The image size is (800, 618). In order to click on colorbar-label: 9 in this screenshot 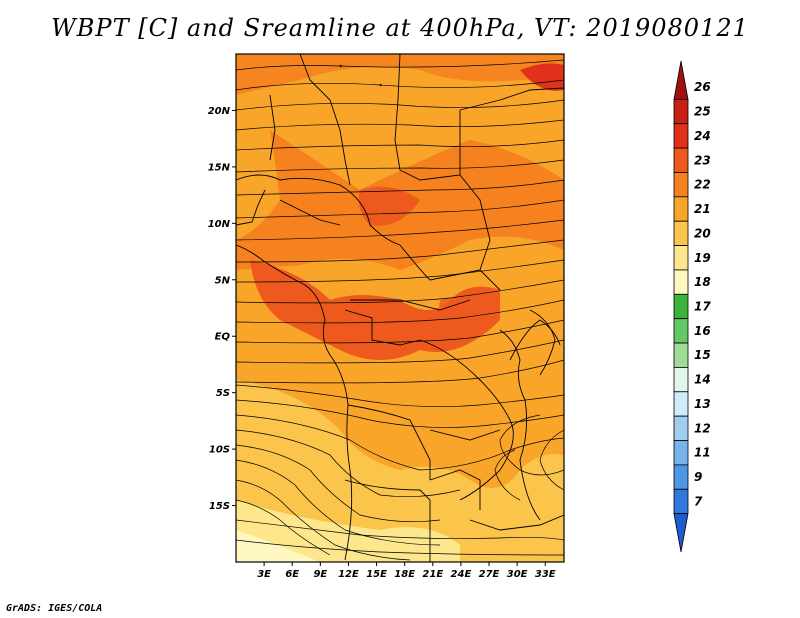, I will do `click(698, 477)`.